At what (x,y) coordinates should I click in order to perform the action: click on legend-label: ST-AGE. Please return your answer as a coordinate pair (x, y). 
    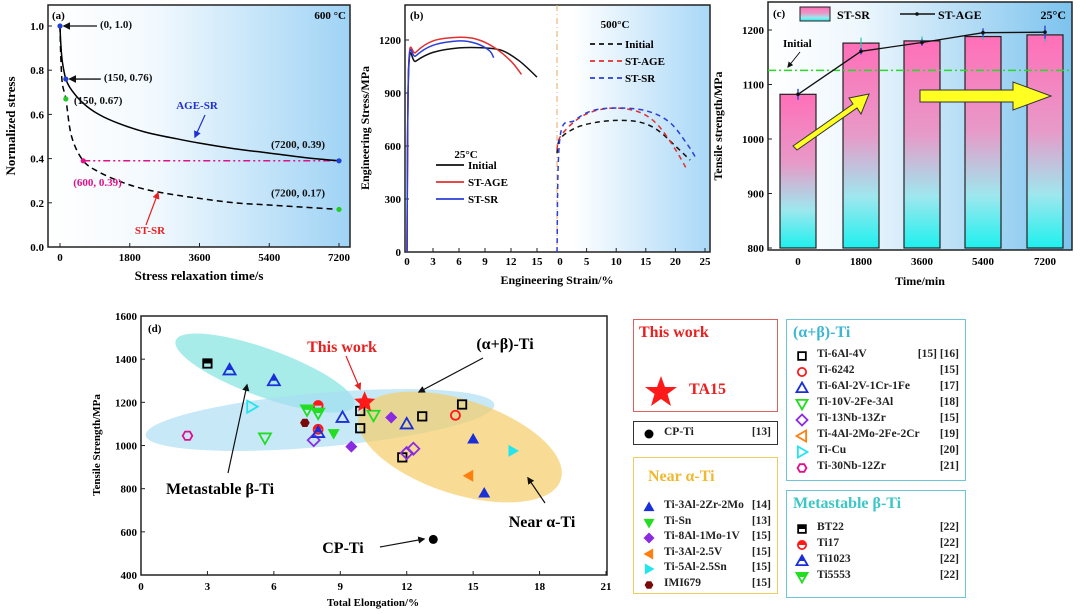
    Looking at the image, I should click on (645, 62).